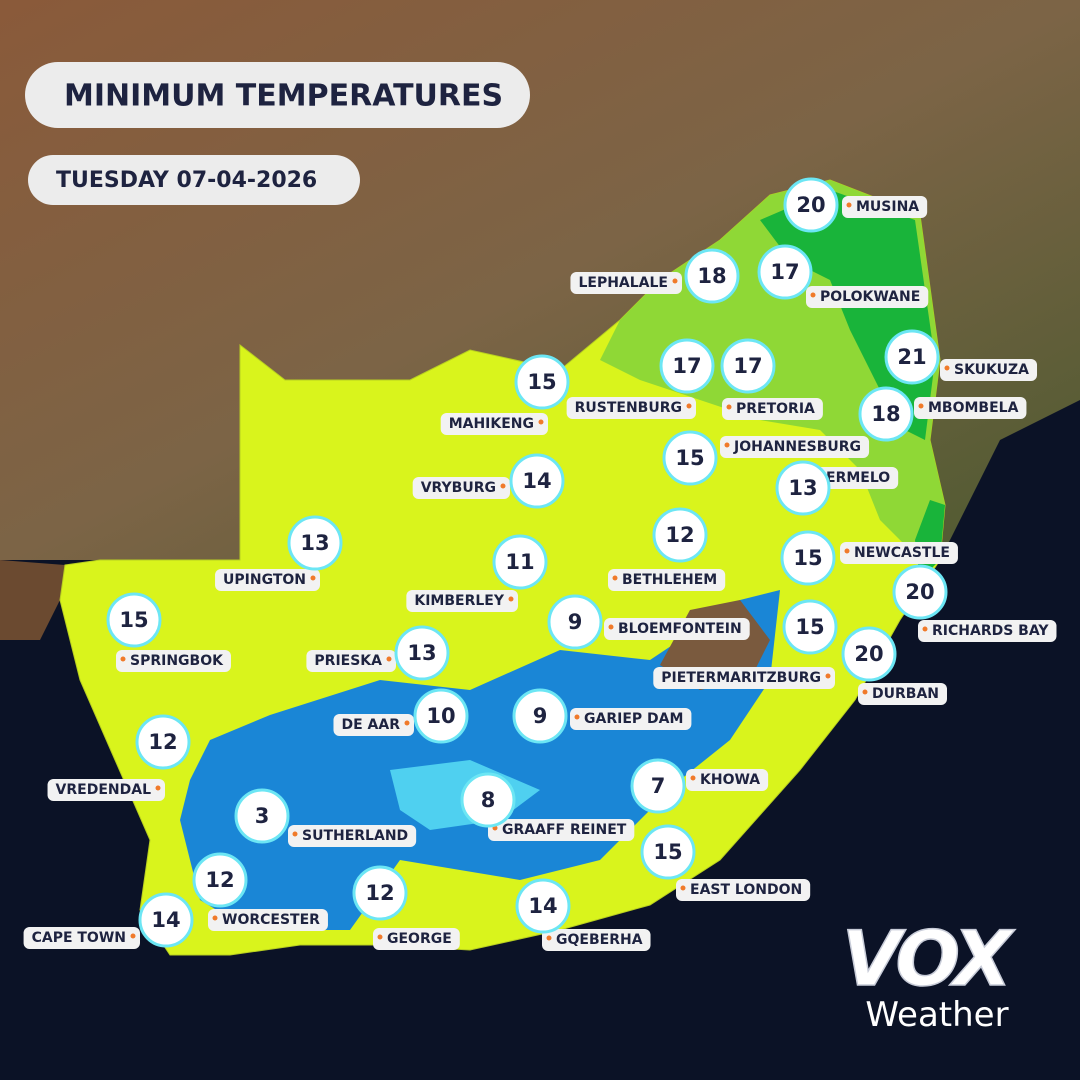 The height and width of the screenshot is (1080, 1080). What do you see at coordinates (680, 629) in the screenshot?
I see `city-name: BLOEMFONTEIN` at bounding box center [680, 629].